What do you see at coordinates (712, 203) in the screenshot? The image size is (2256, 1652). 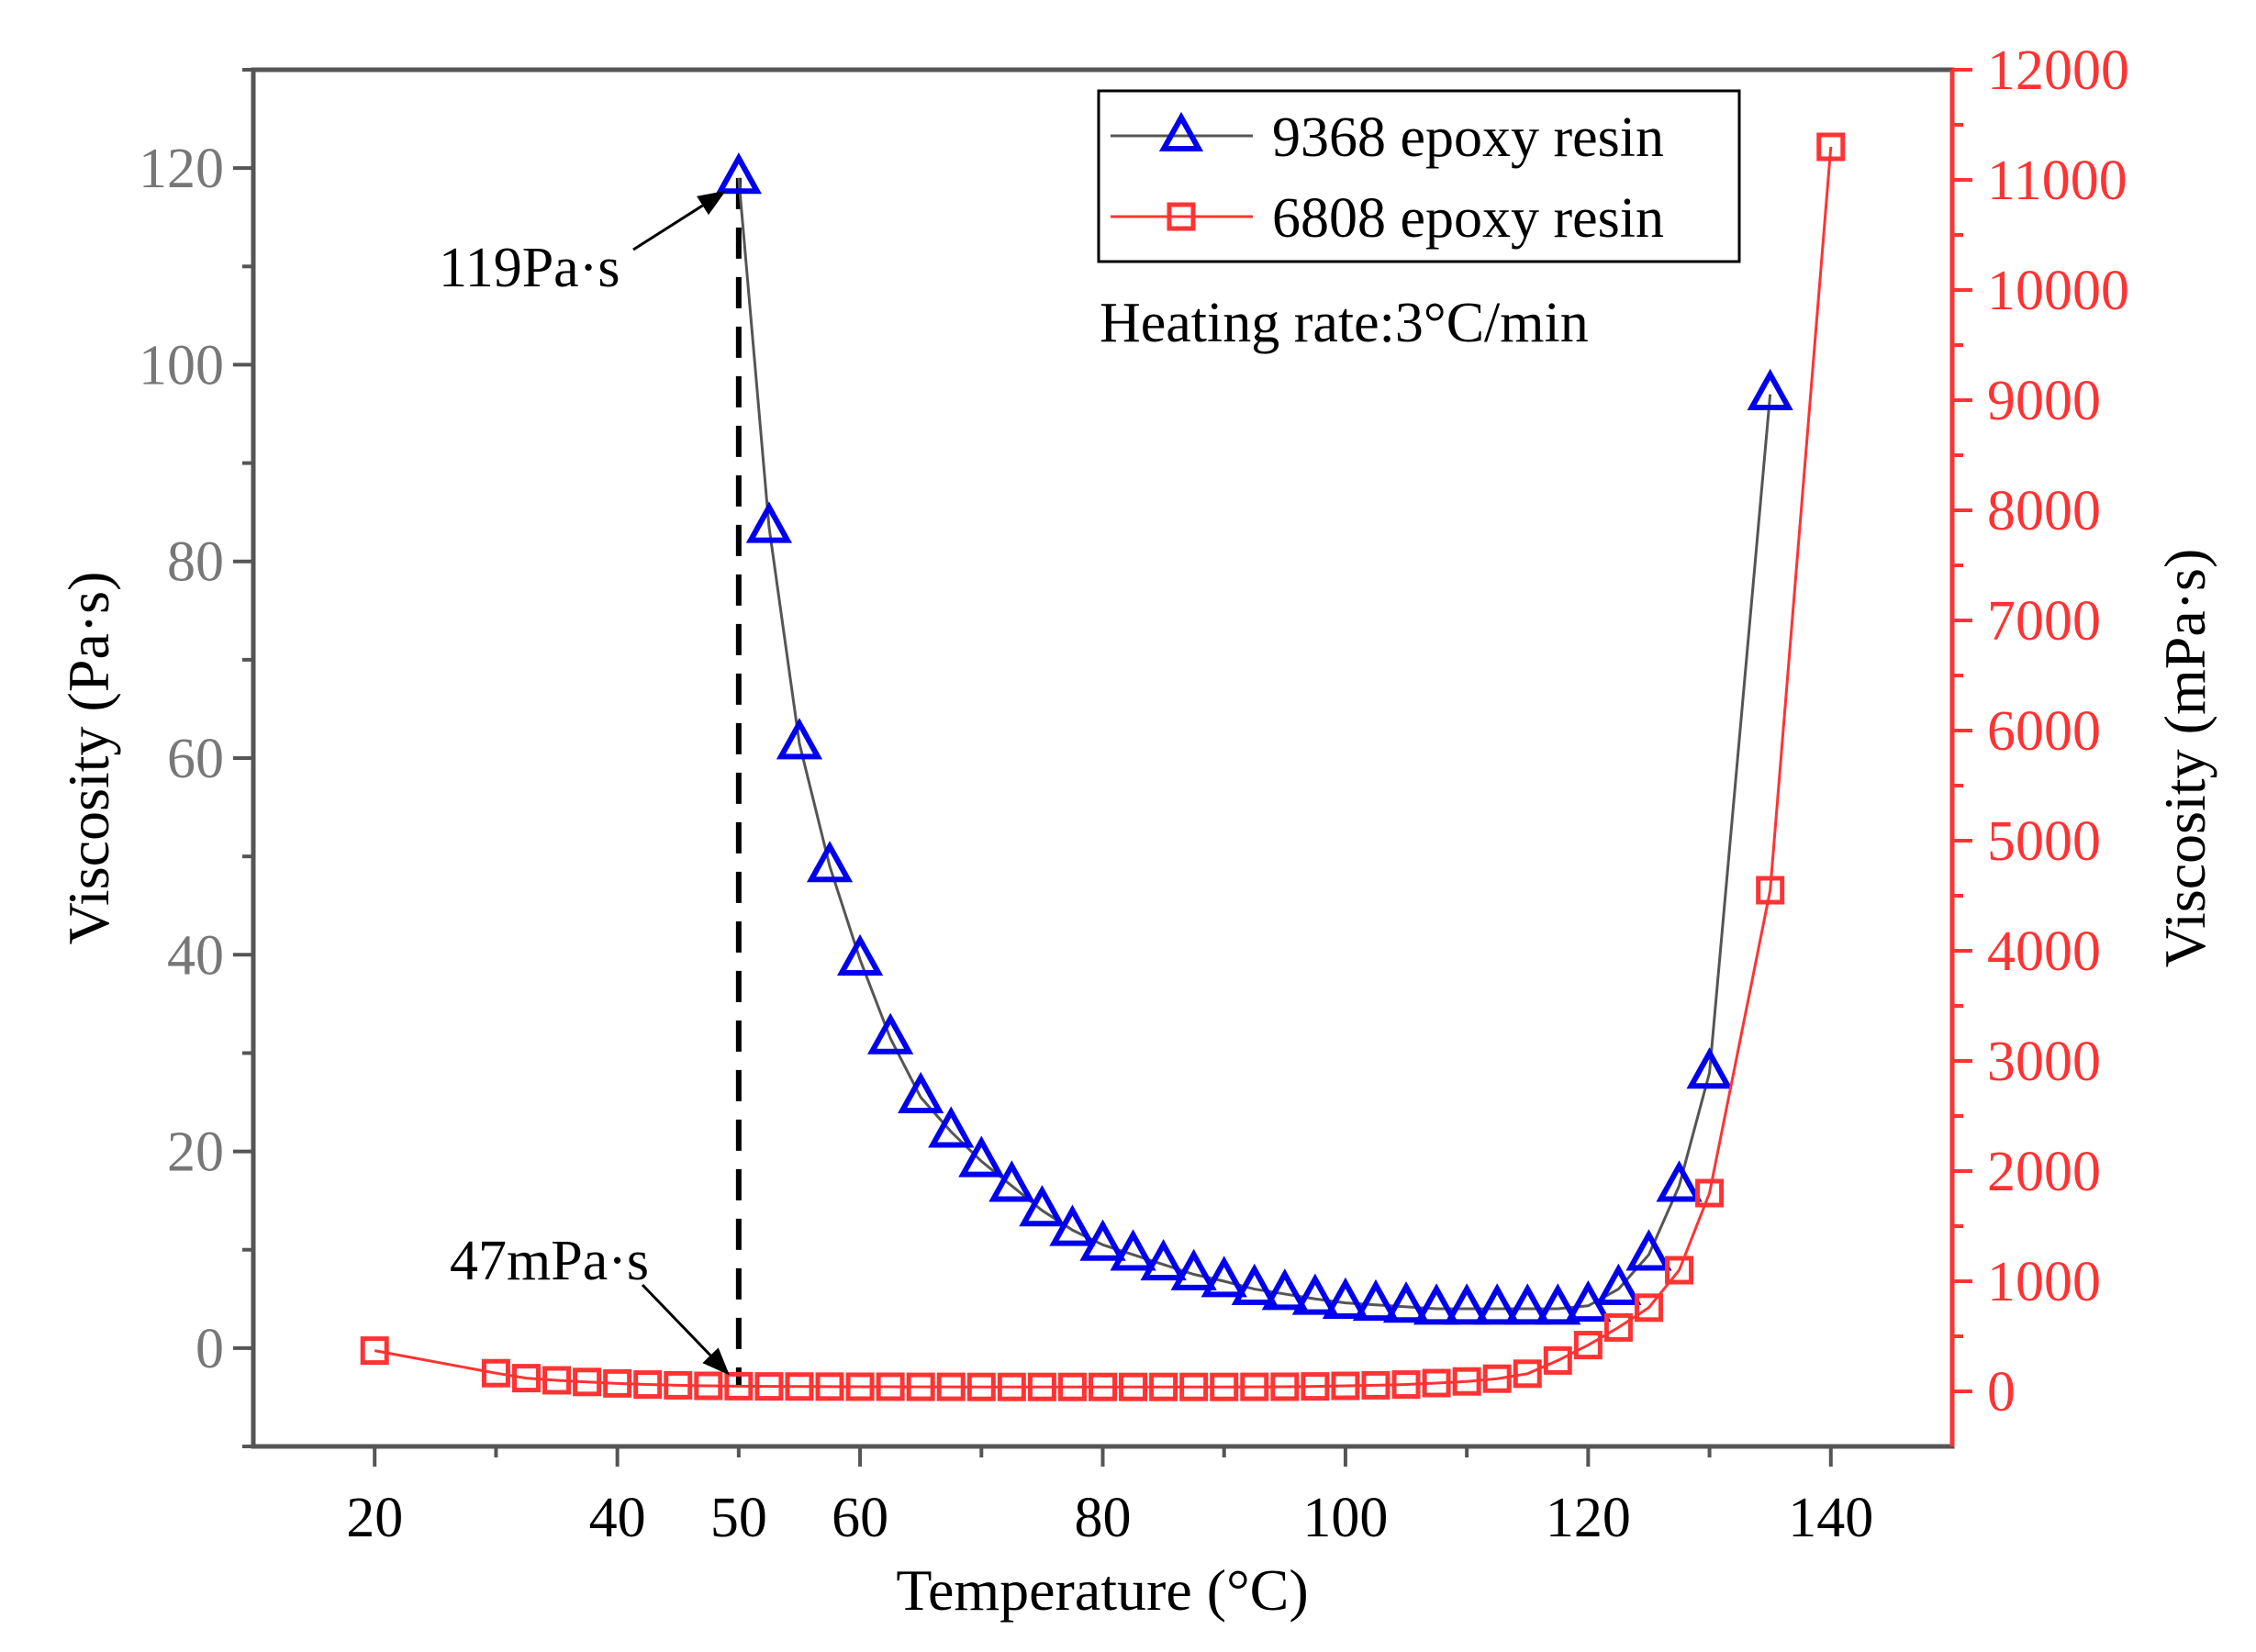 I see `peak-arrowhead` at bounding box center [712, 203].